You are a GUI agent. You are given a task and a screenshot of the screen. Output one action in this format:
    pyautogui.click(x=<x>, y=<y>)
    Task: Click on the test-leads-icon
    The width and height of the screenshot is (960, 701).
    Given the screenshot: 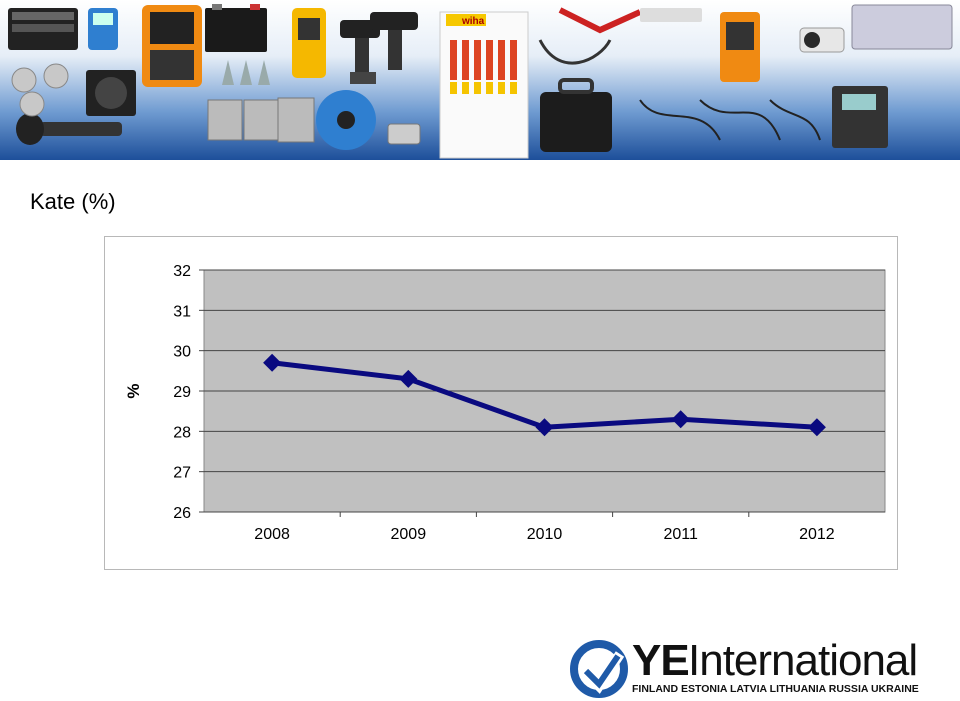 What is the action you would take?
    pyautogui.click(x=730, y=120)
    